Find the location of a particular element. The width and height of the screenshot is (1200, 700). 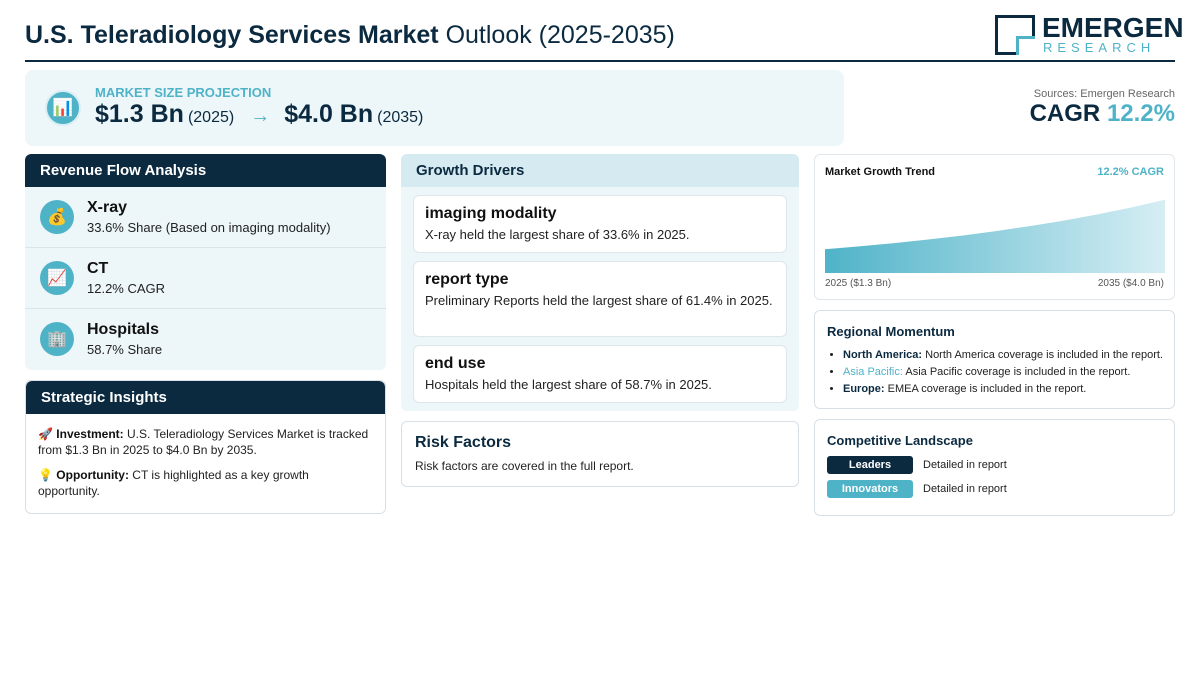

revenue-item-subtitle: 33.6% Share (Based on imaging modality) is located at coordinates (209, 227).